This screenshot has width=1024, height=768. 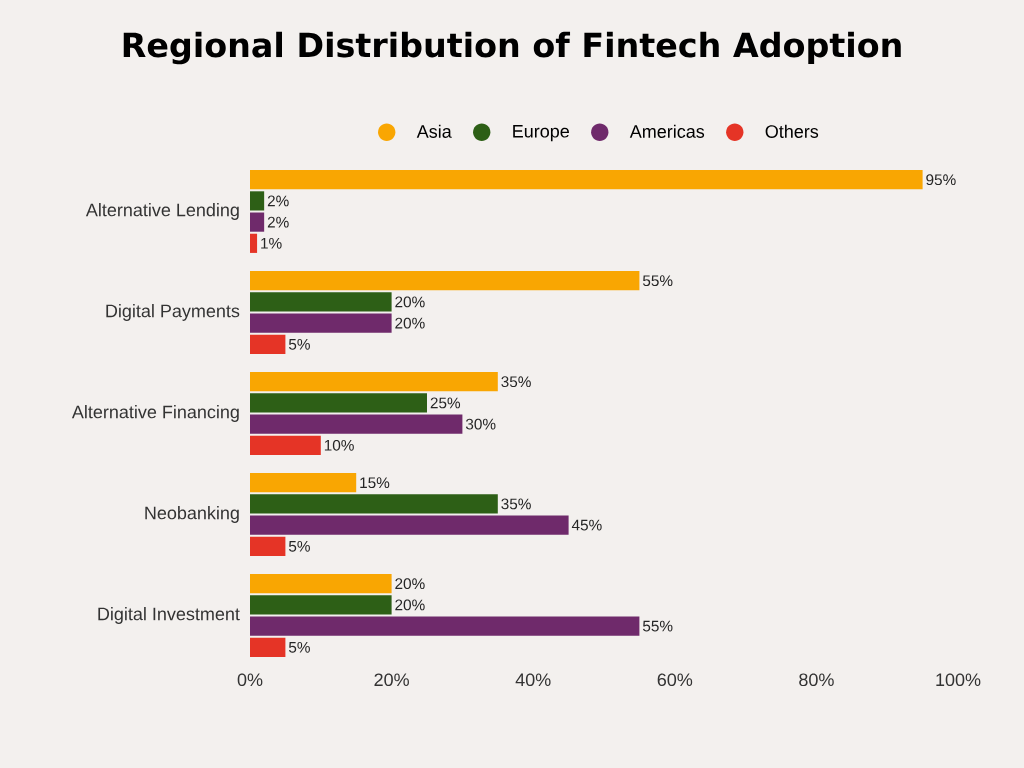 What do you see at coordinates (533, 680) in the screenshot?
I see `x-tick-label: 40%` at bounding box center [533, 680].